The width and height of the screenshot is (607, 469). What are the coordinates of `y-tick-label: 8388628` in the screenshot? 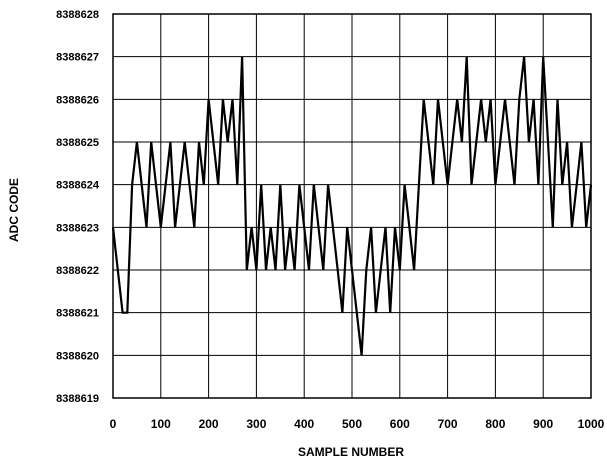 It's located at (77, 15).